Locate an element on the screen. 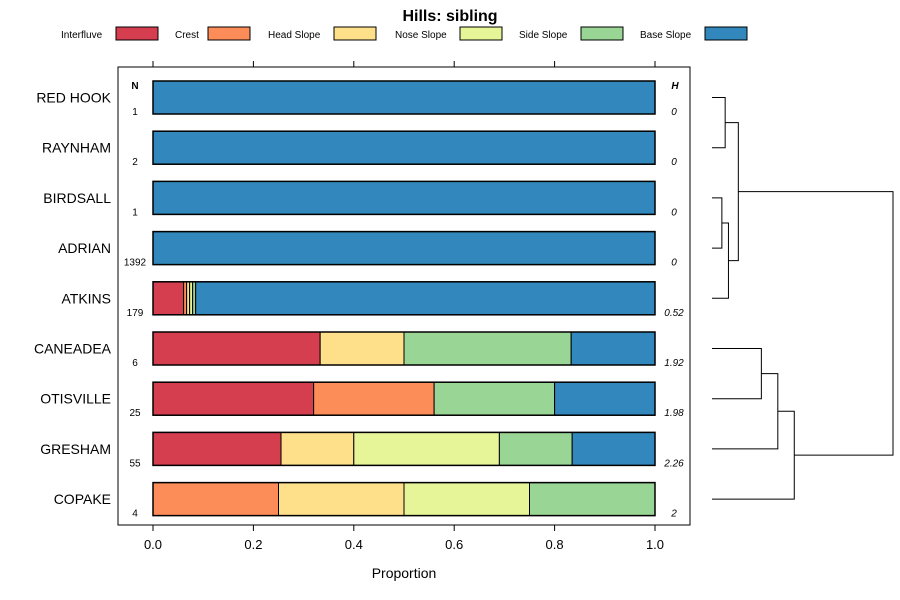 This screenshot has height=600, width=900. bar-row-birdsall: BIRDSALL 1 0 is located at coordinates (360, 199).